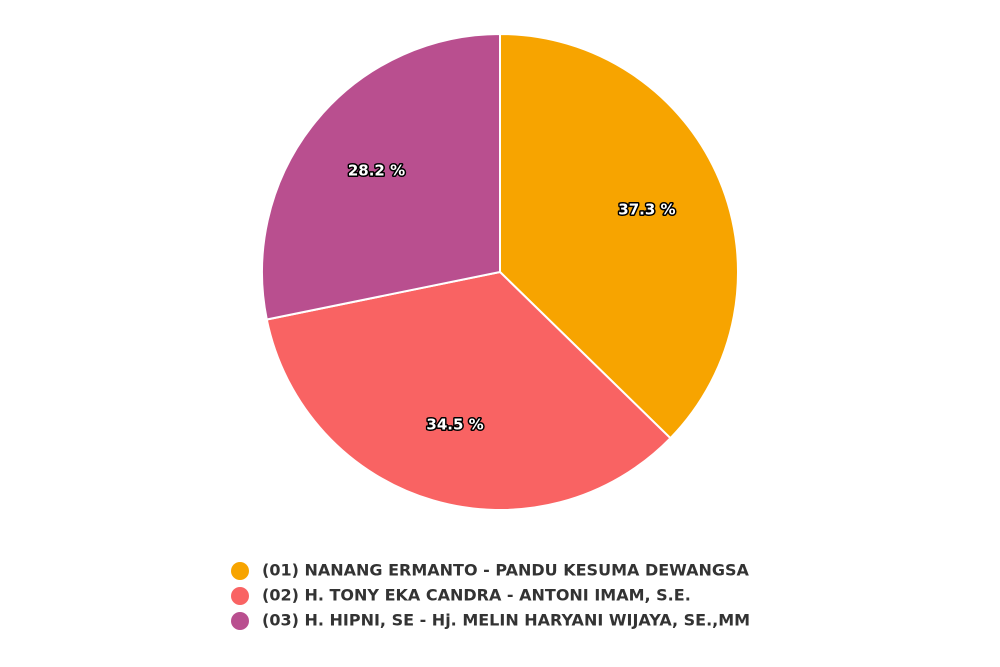  Describe the element at coordinates (454, 424) in the screenshot. I see `slice-label: 34.5 %` at that location.